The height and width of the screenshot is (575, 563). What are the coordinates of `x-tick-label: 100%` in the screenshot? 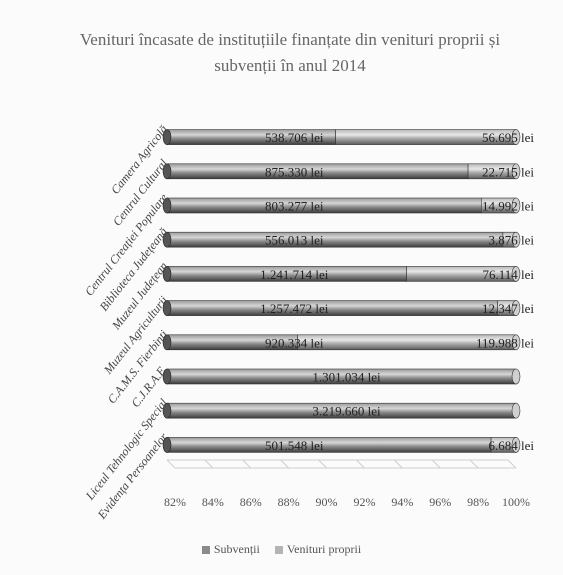 It's located at (516, 502).